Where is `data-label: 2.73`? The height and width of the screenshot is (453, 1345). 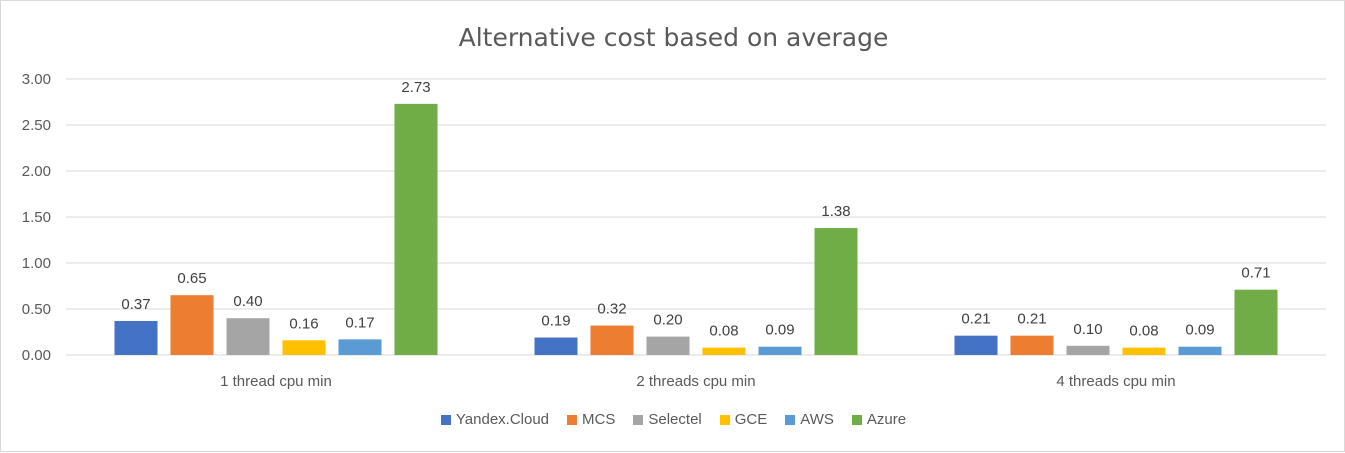
data-label: 2.73 is located at coordinates (415, 87).